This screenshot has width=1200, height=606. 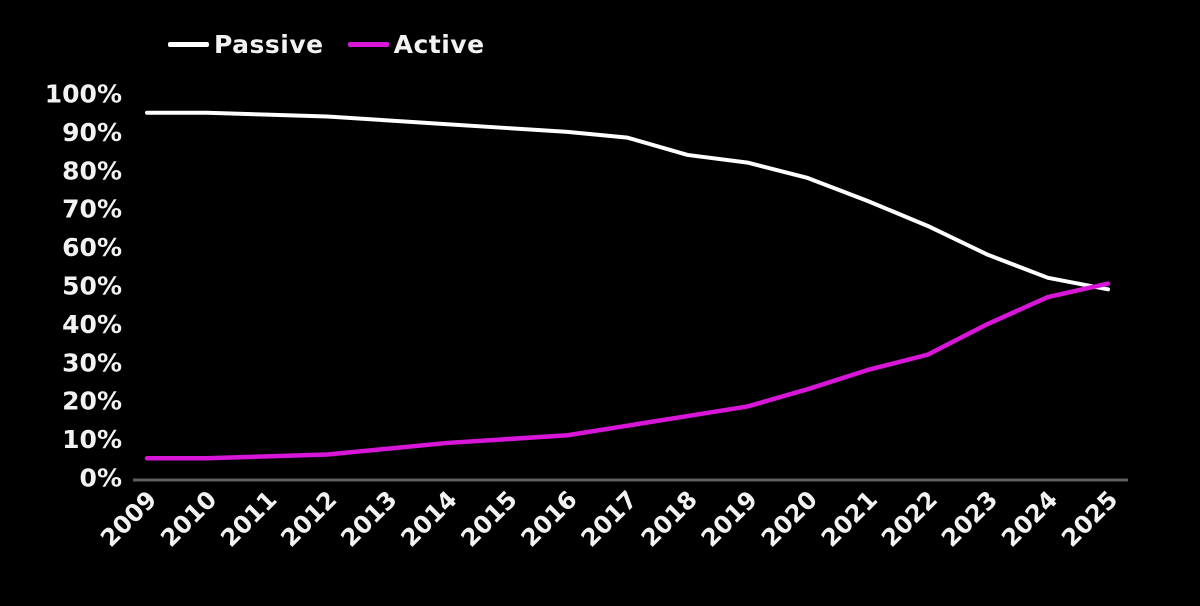 What do you see at coordinates (128, 518) in the screenshot?
I see `x-tick-label: 2009` at bounding box center [128, 518].